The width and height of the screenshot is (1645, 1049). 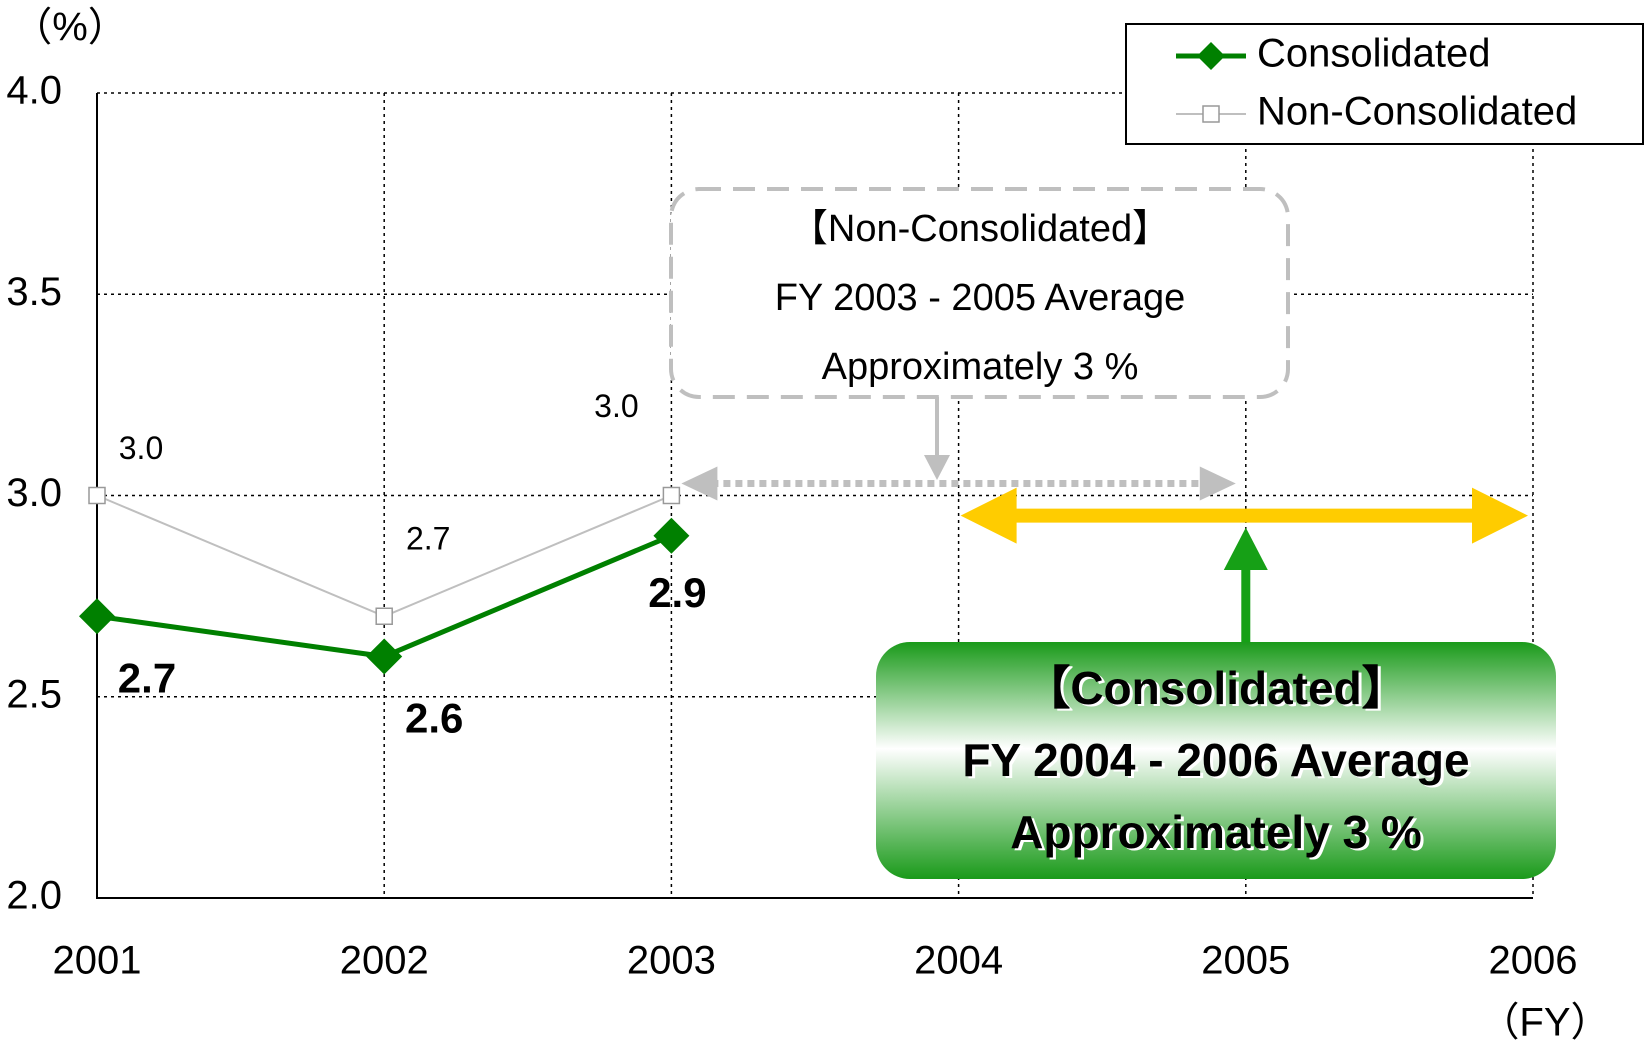 What do you see at coordinates (384, 961) in the screenshot?
I see `x-tick-label: 2002` at bounding box center [384, 961].